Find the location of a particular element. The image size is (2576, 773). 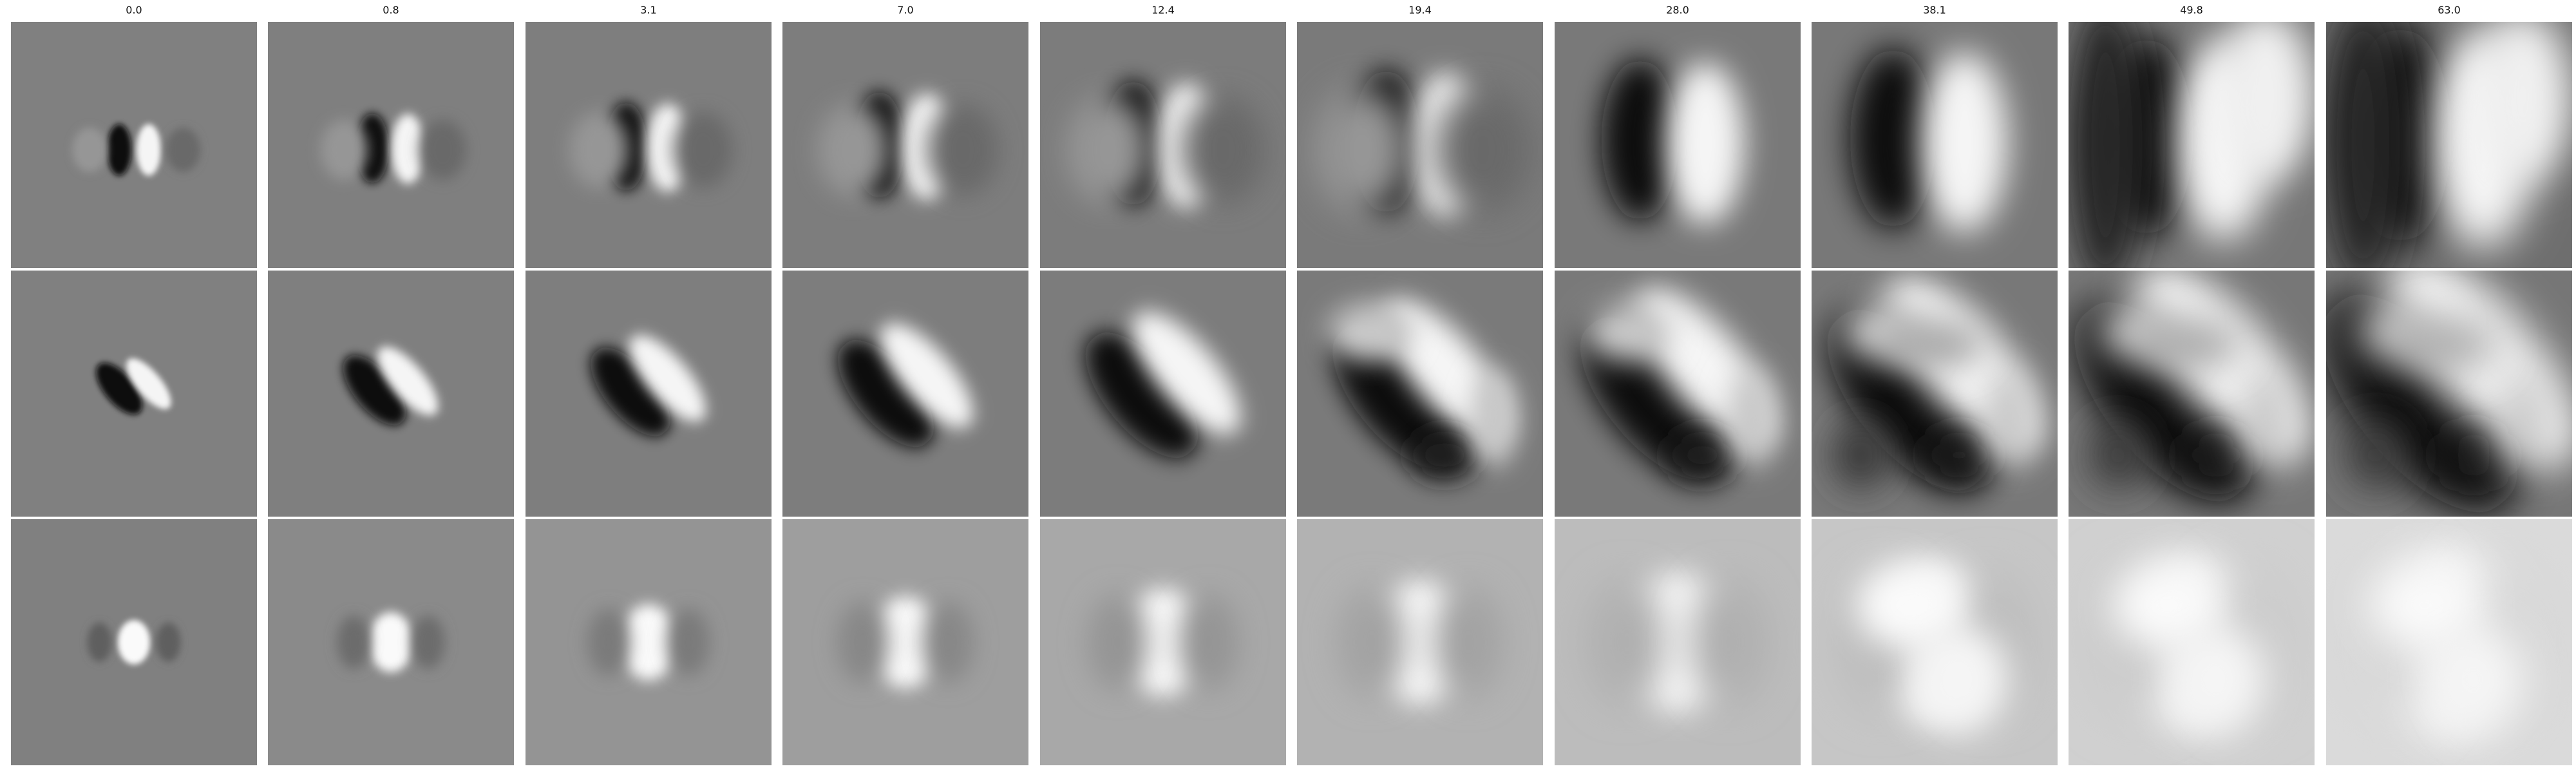

column-title: 28.0 is located at coordinates (1677, 10).